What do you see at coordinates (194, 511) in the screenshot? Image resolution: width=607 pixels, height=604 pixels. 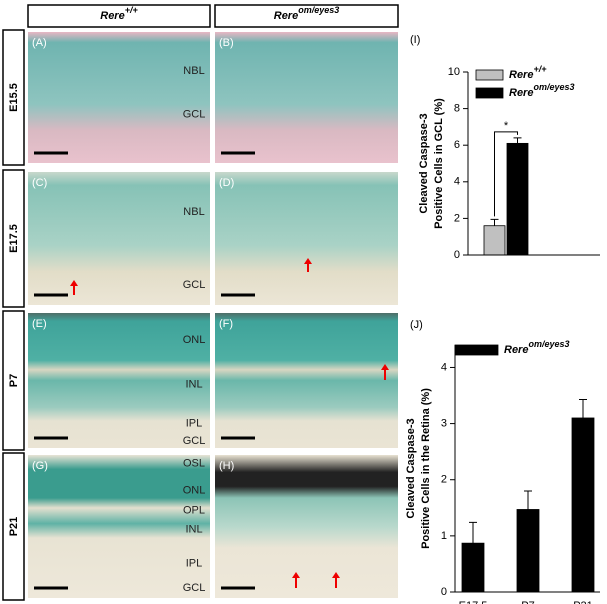 I see `layer-label: OPL` at bounding box center [194, 511].